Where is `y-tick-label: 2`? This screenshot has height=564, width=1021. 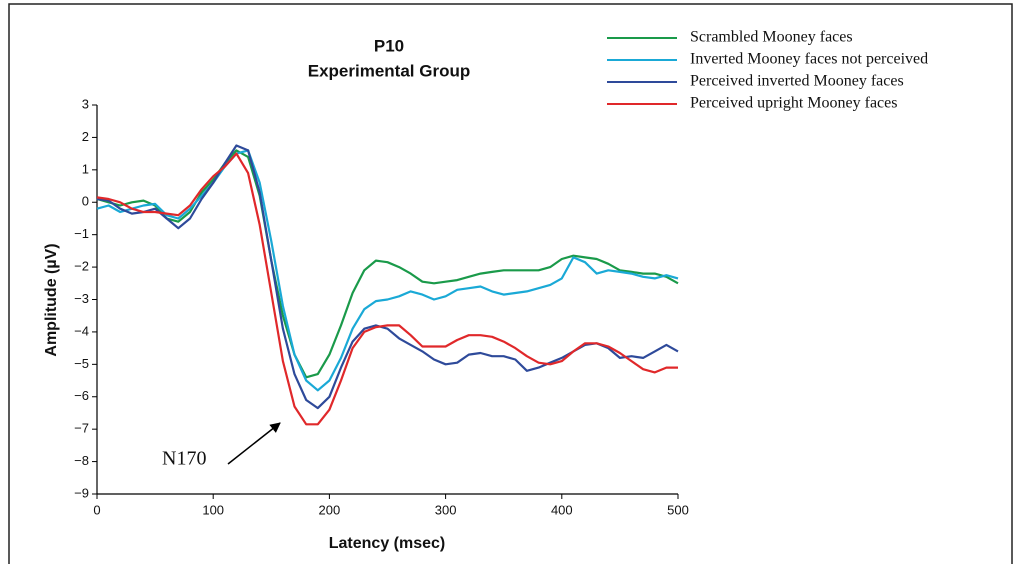 y-tick-label: 2 is located at coordinates (85, 136).